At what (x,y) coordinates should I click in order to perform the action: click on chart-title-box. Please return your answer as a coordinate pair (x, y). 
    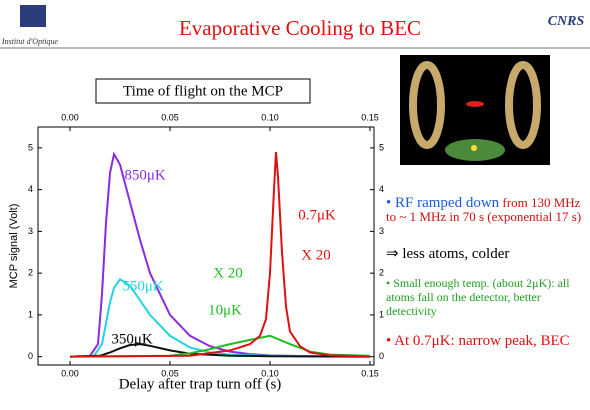
    Looking at the image, I should click on (203, 91).